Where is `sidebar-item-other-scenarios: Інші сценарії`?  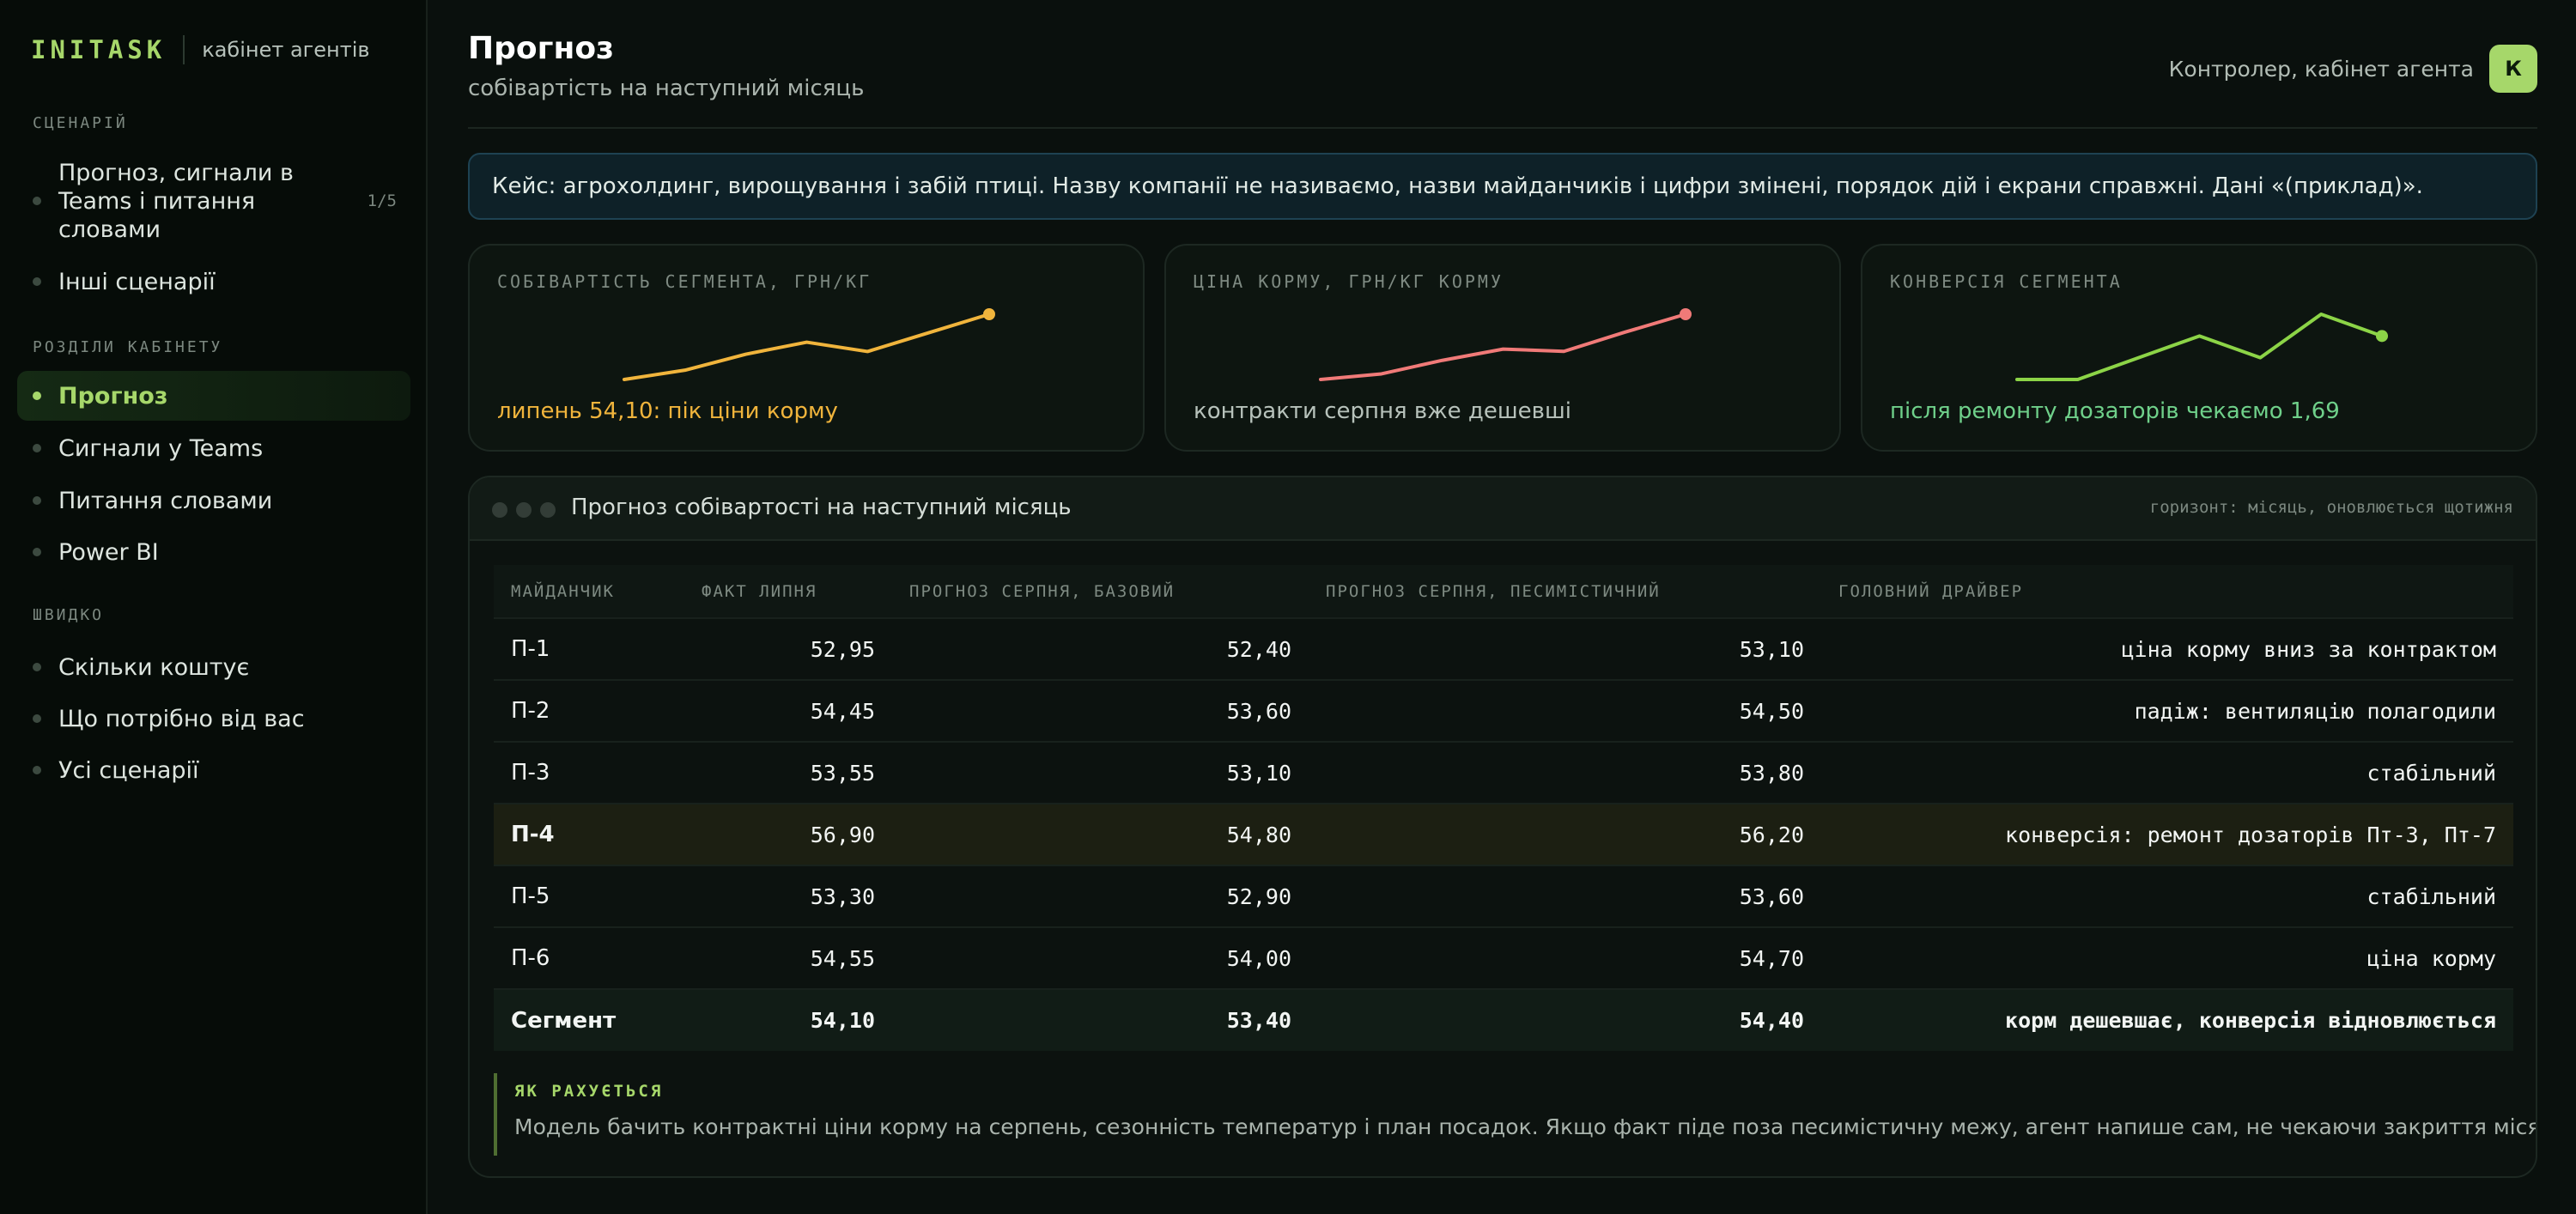
sidebar-item-other-scenarios: Інші сценарії is located at coordinates (213, 282).